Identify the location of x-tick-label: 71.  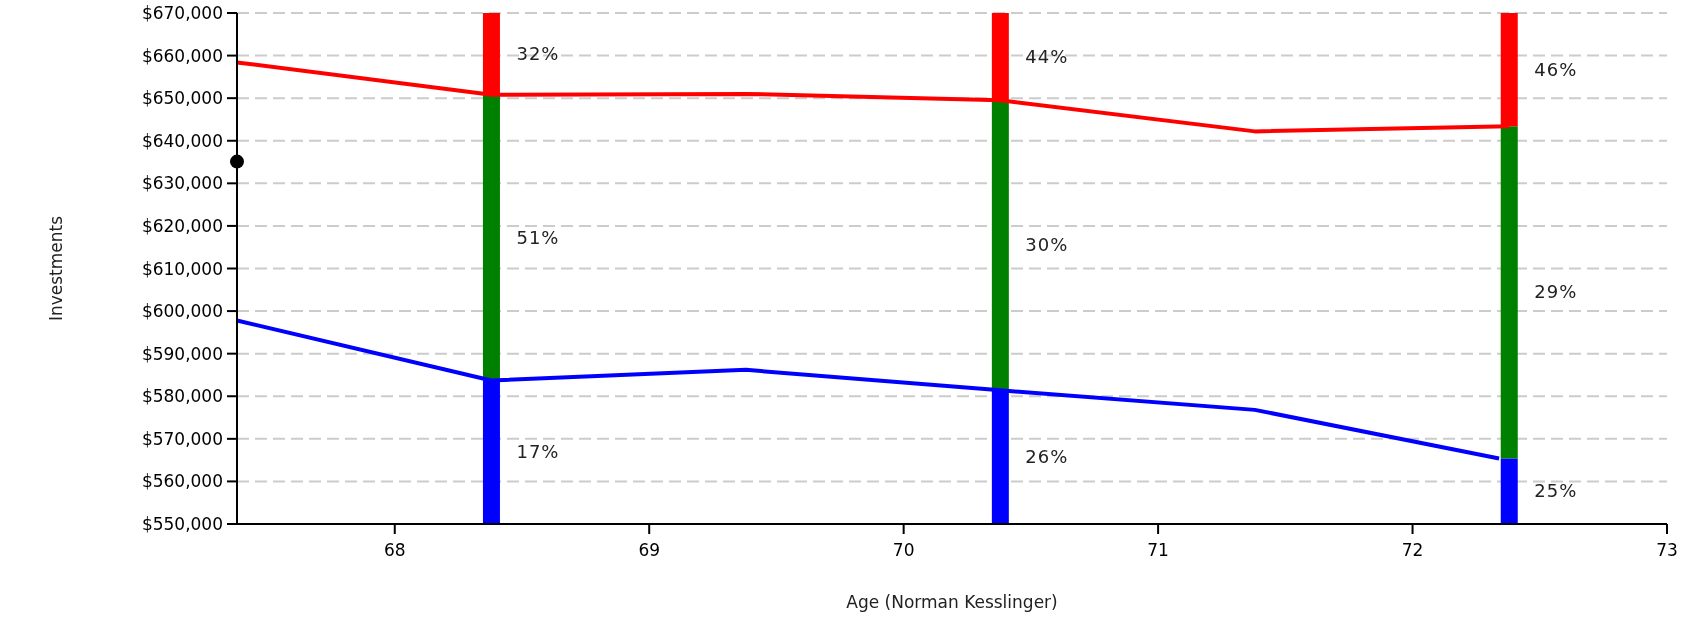
(1158, 550).